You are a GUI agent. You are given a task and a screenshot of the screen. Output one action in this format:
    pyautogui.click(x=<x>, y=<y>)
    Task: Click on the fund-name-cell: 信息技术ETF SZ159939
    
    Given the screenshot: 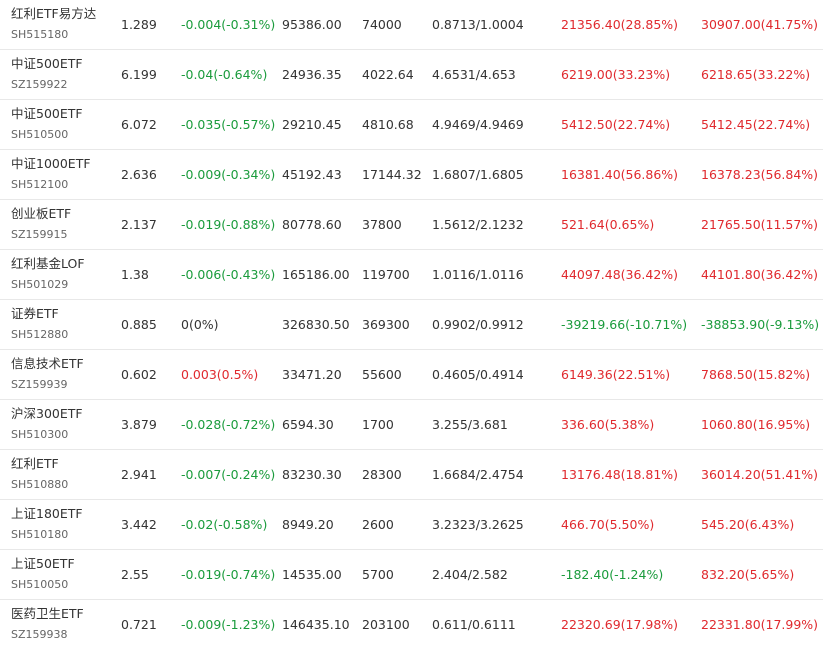 What is the action you would take?
    pyautogui.click(x=65, y=374)
    